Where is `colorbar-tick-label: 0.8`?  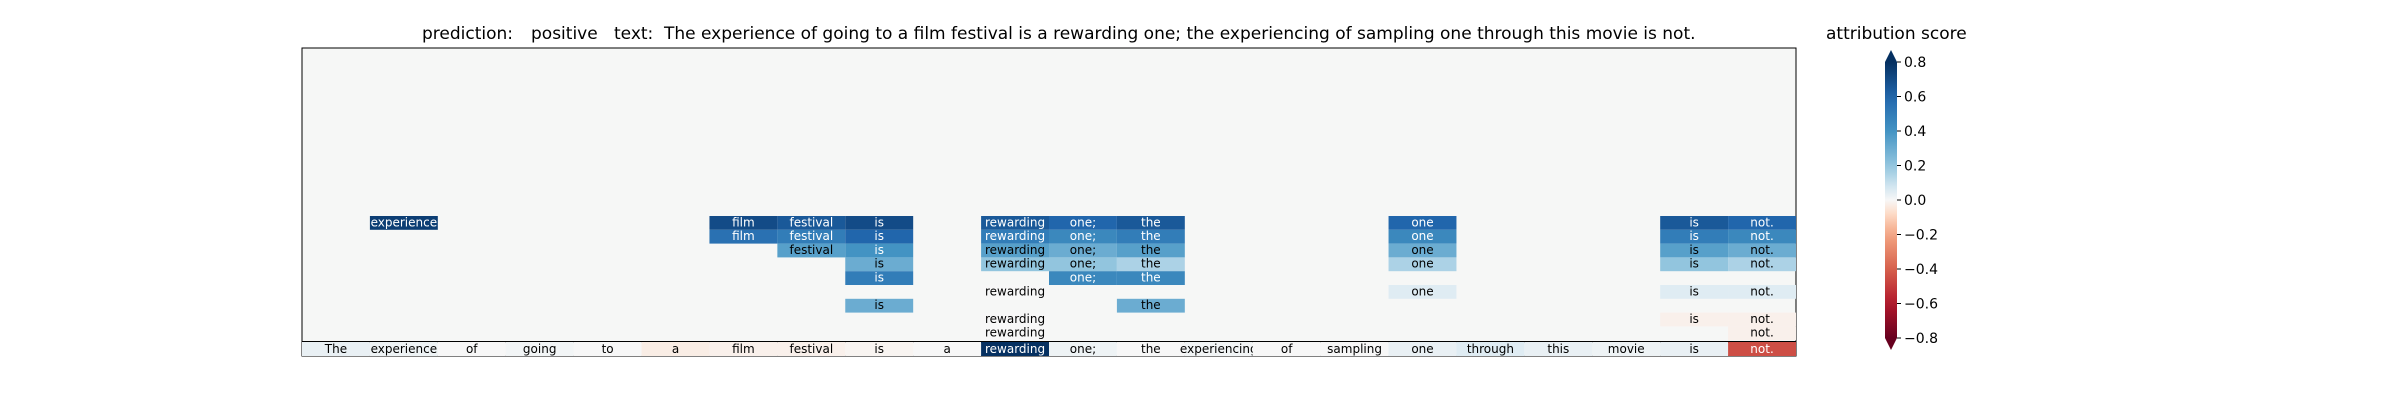 colorbar-tick-label: 0.8 is located at coordinates (1915, 63).